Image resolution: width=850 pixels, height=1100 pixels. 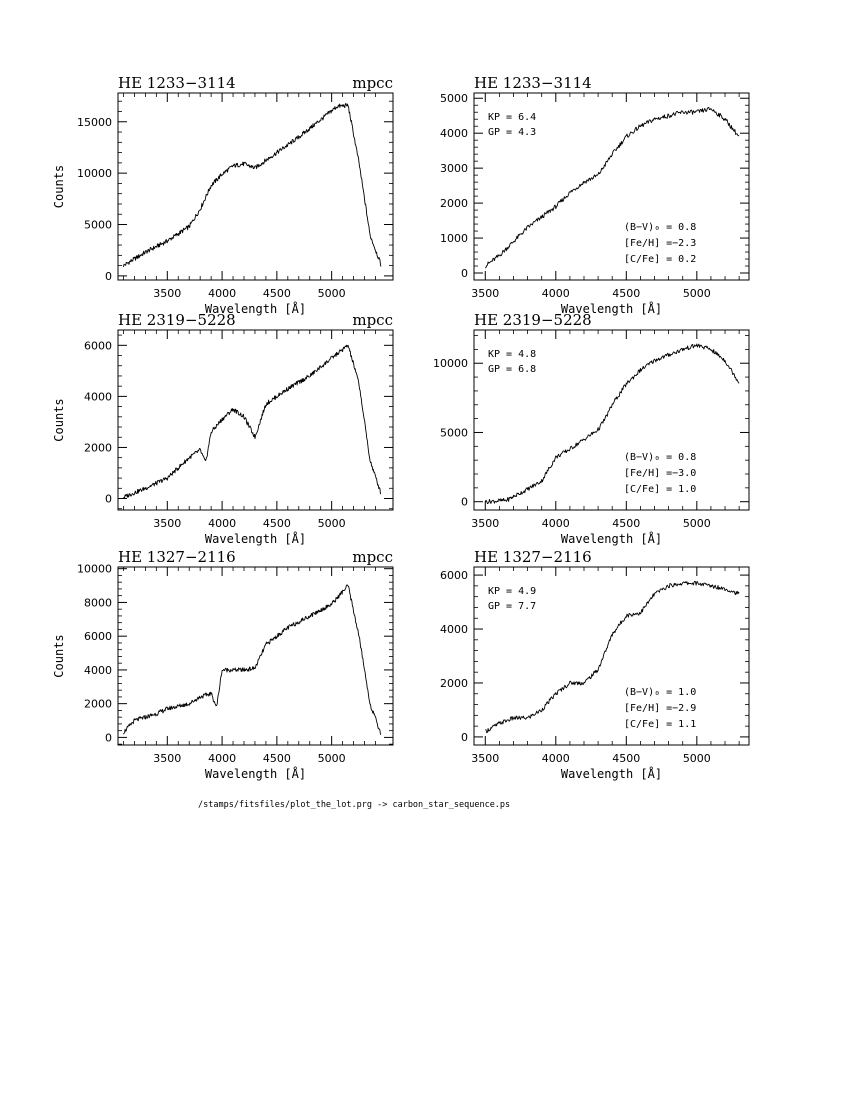 What do you see at coordinates (98, 636) in the screenshot?
I see `chart-5-y-tick-label: 6000` at bounding box center [98, 636].